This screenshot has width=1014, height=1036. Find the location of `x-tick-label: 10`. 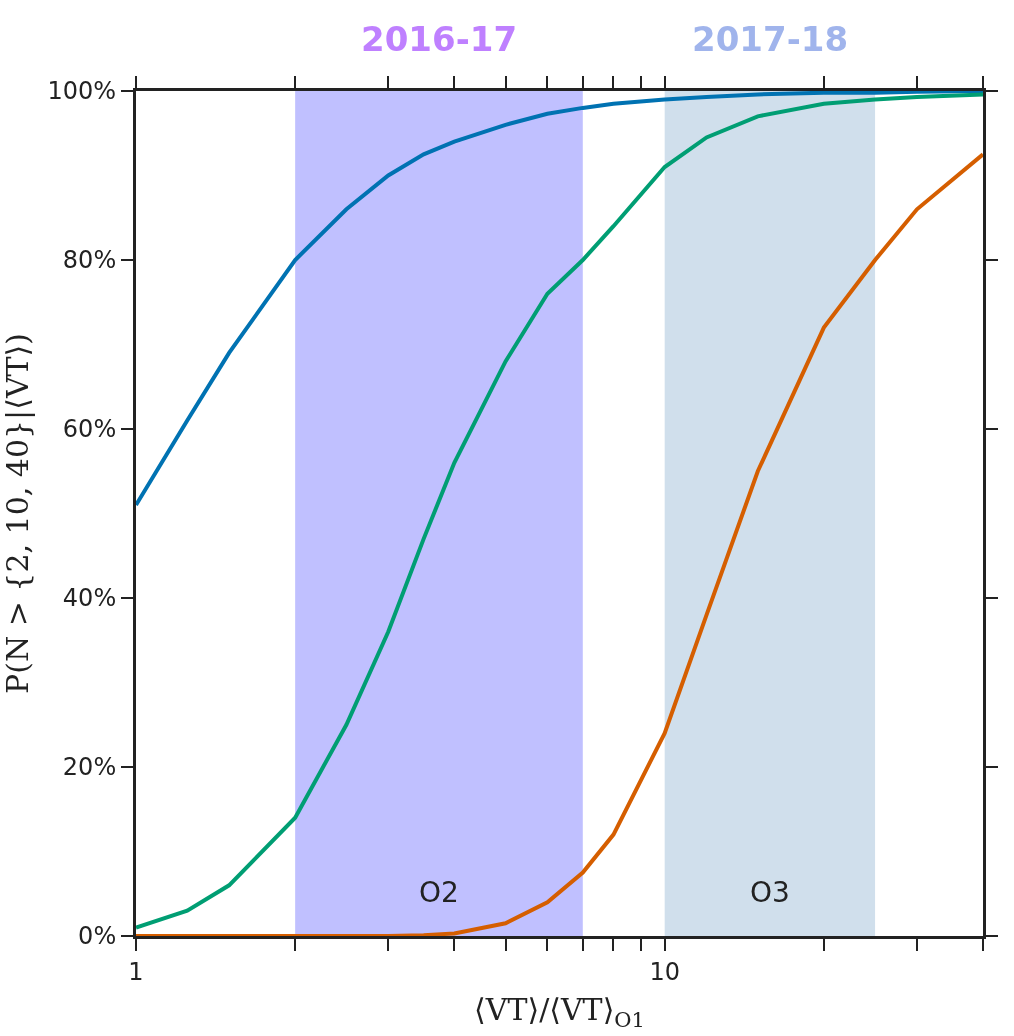

x-tick-label: 10 is located at coordinates (664, 971).